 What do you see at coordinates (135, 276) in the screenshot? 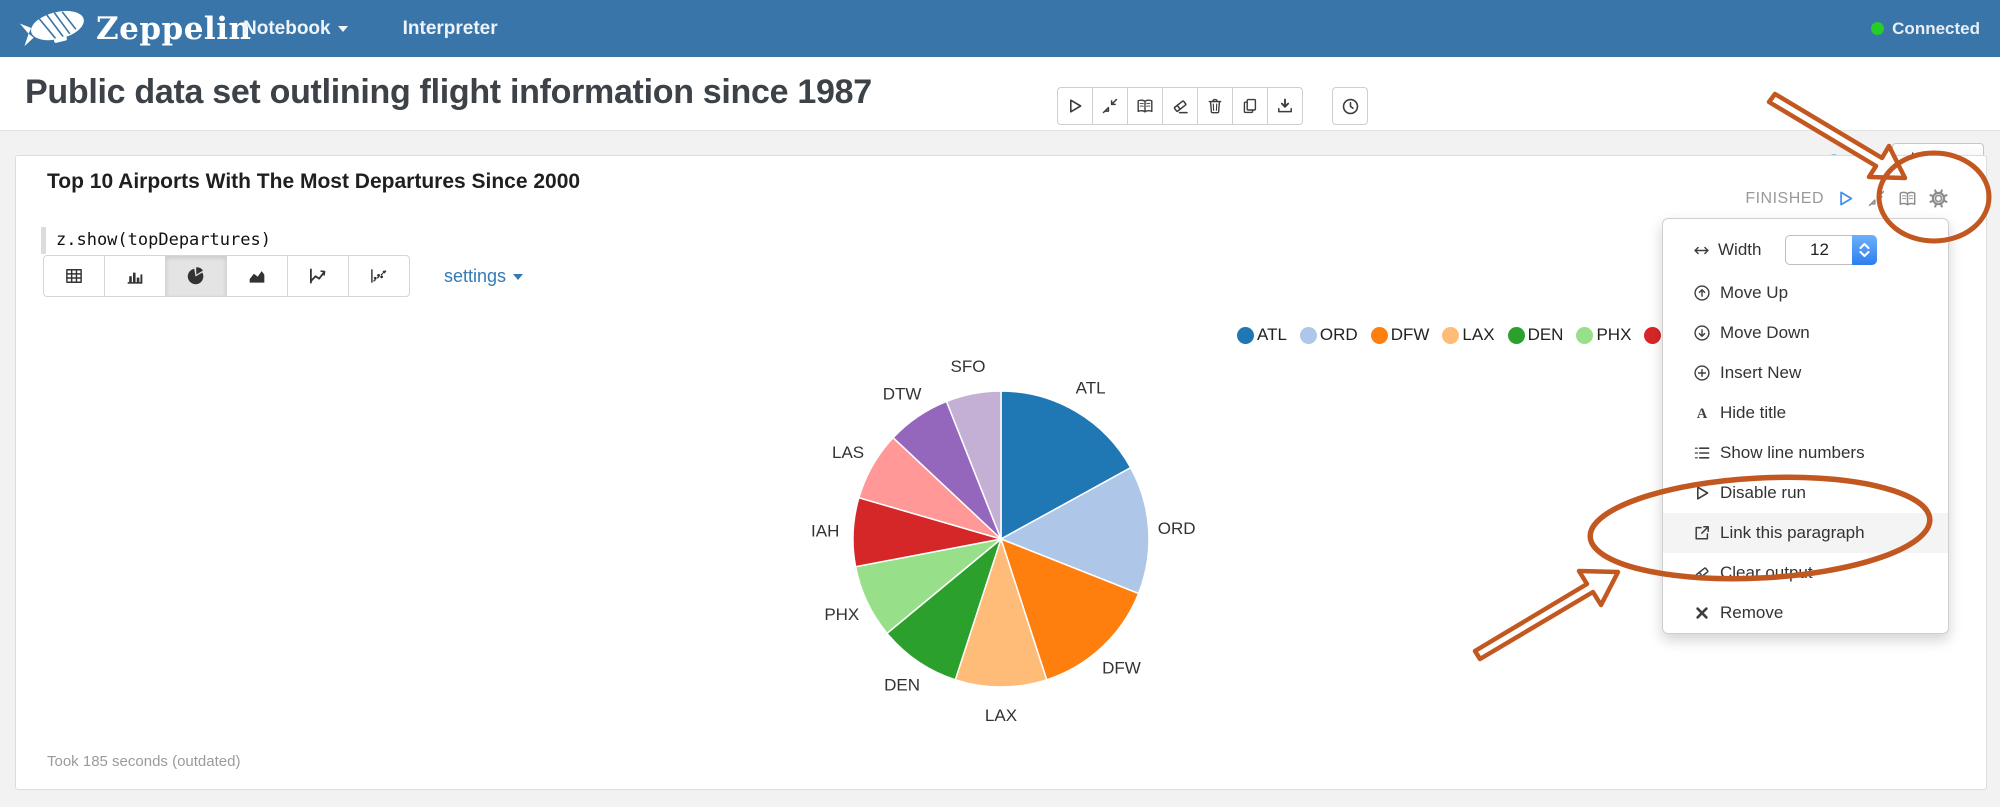
I see `chart-tab-bar-chart` at bounding box center [135, 276].